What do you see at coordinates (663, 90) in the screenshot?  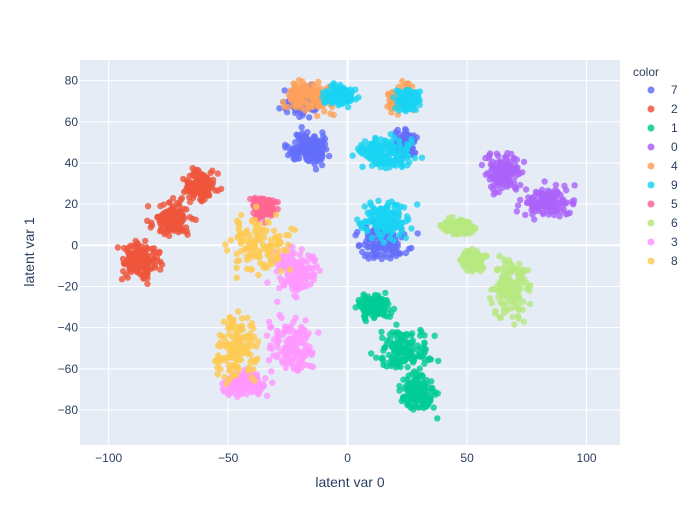 I see `legend-item: 7` at bounding box center [663, 90].